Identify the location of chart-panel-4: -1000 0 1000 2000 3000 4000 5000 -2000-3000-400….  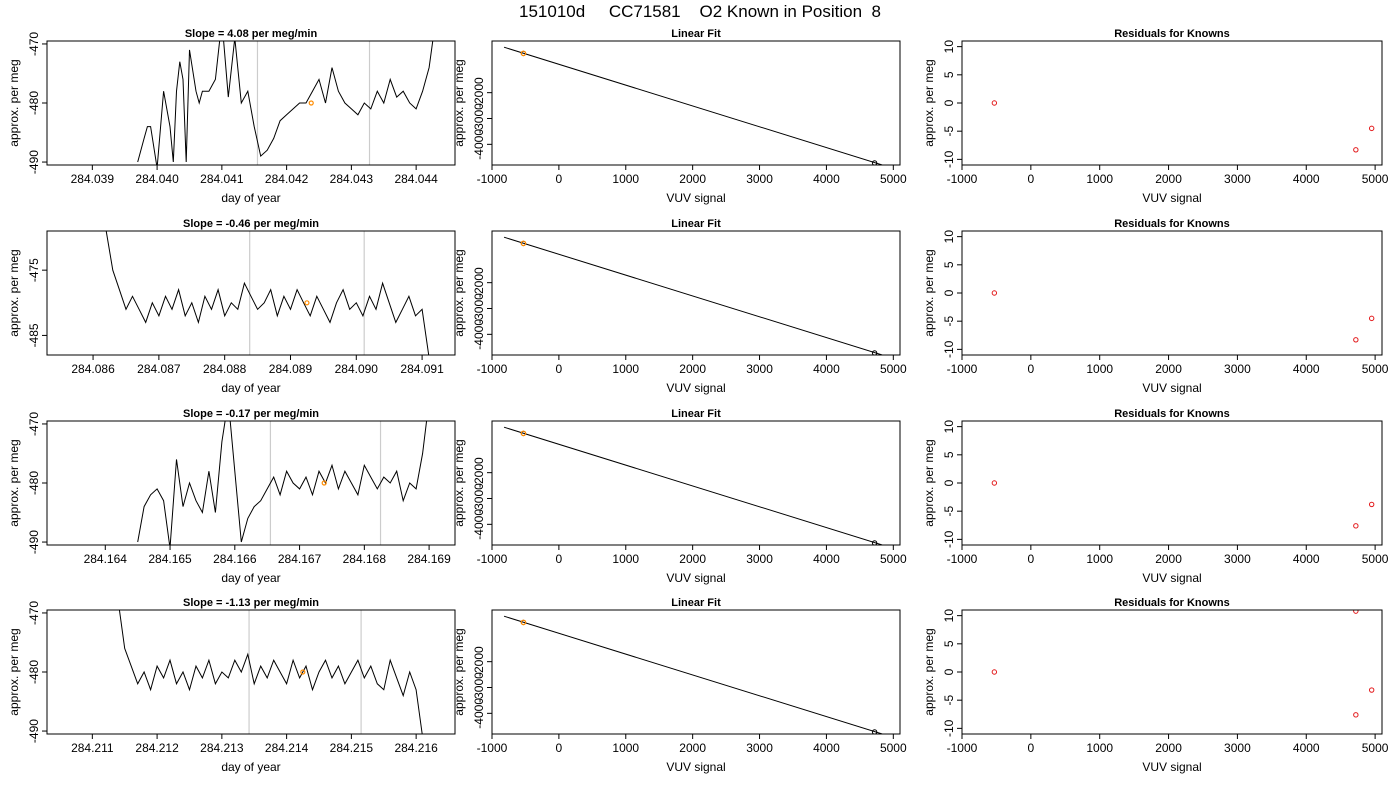
(679, 306).